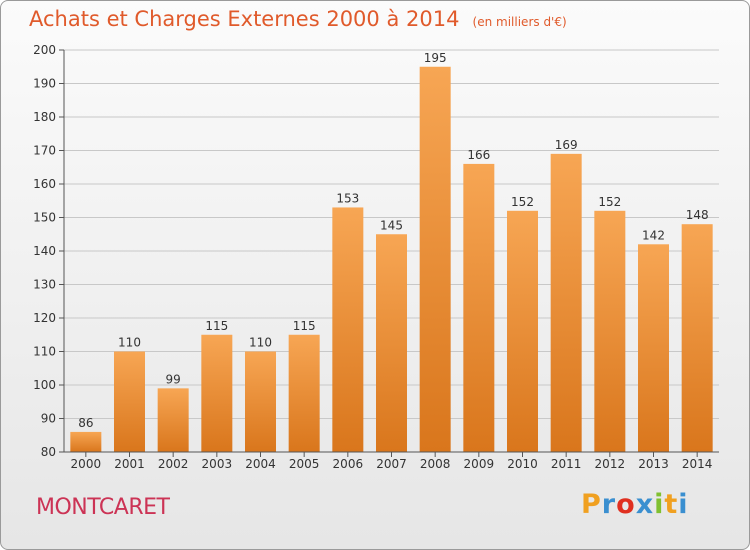  Describe the element at coordinates (86, 464) in the screenshot. I see `x-tick-label: 2000` at that location.